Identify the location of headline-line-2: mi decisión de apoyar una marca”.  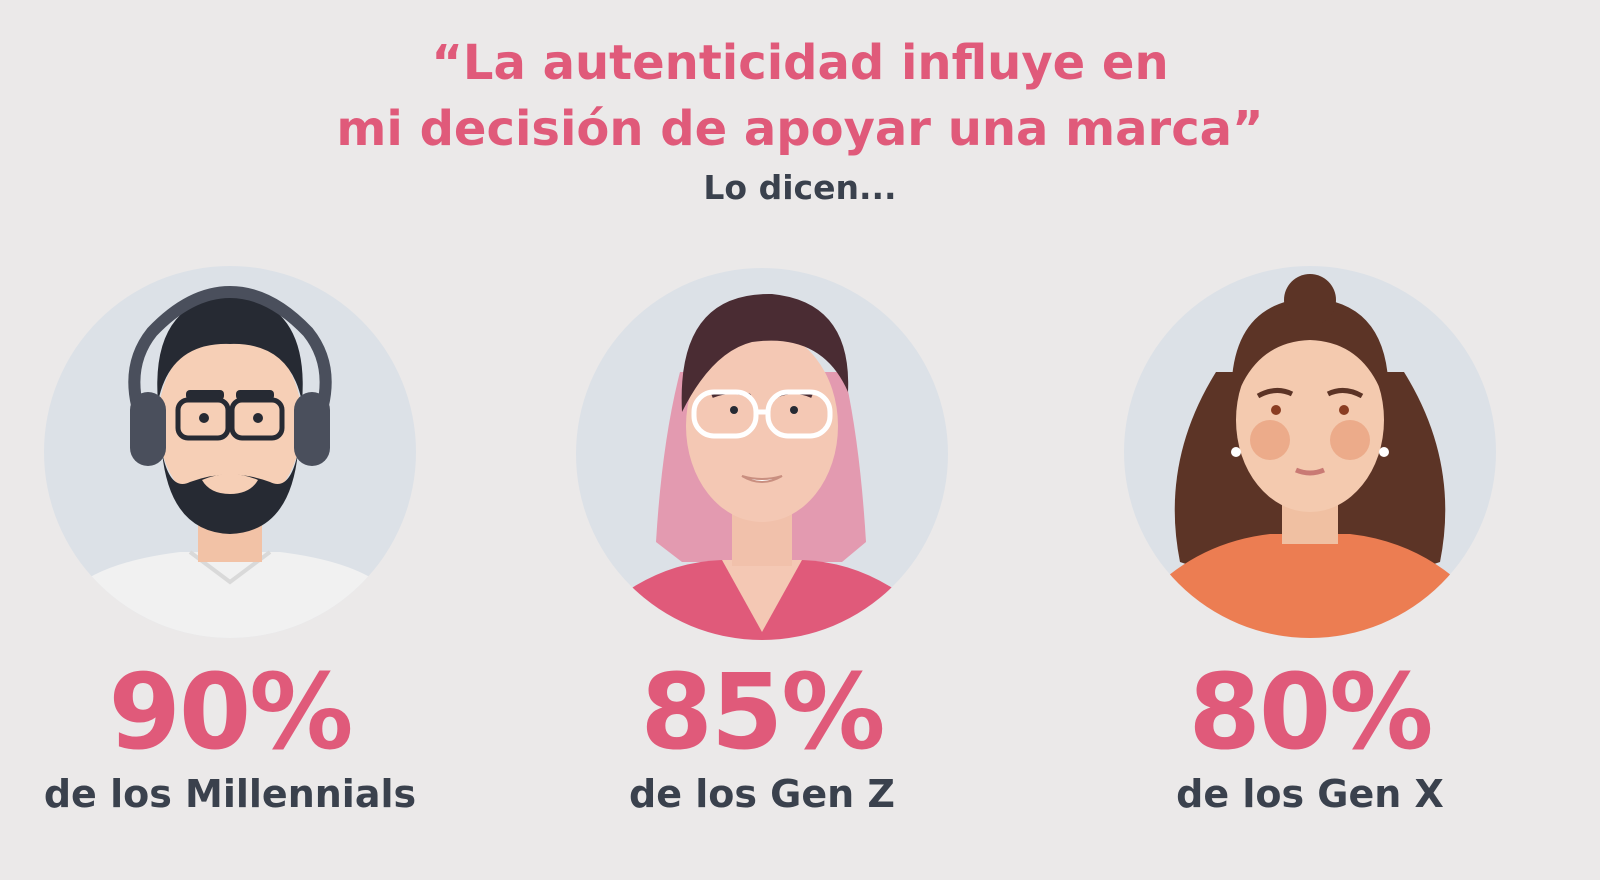
(800, 129).